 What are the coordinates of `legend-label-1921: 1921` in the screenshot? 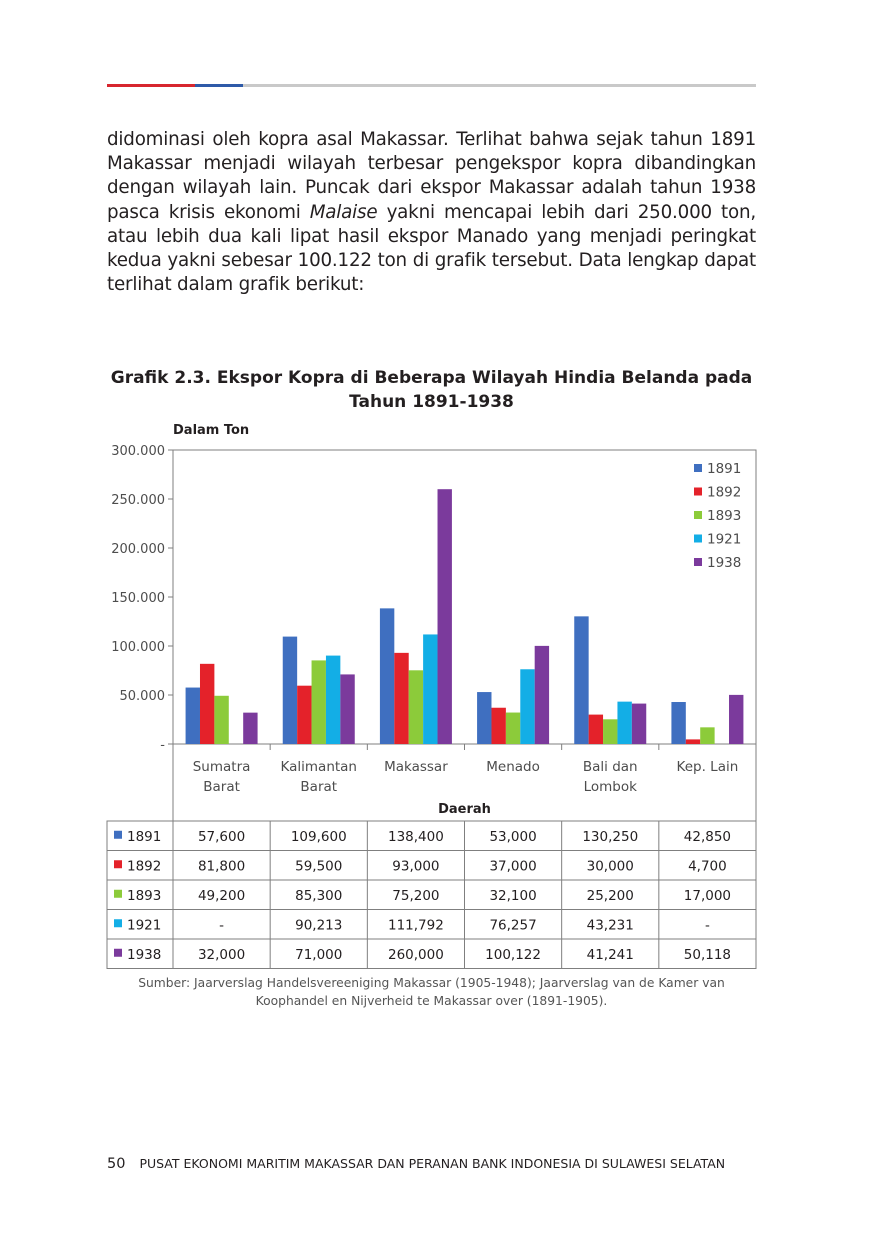 It's located at (724, 540).